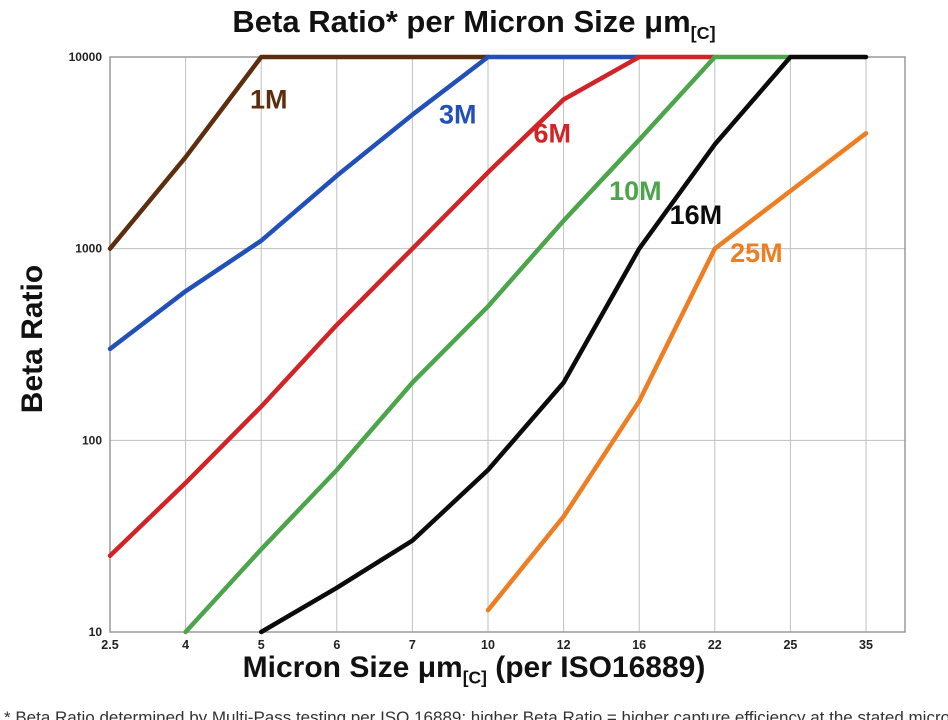 This screenshot has height=720, width=948. What do you see at coordinates (866, 645) in the screenshot?
I see `x-tick-label: 35` at bounding box center [866, 645].